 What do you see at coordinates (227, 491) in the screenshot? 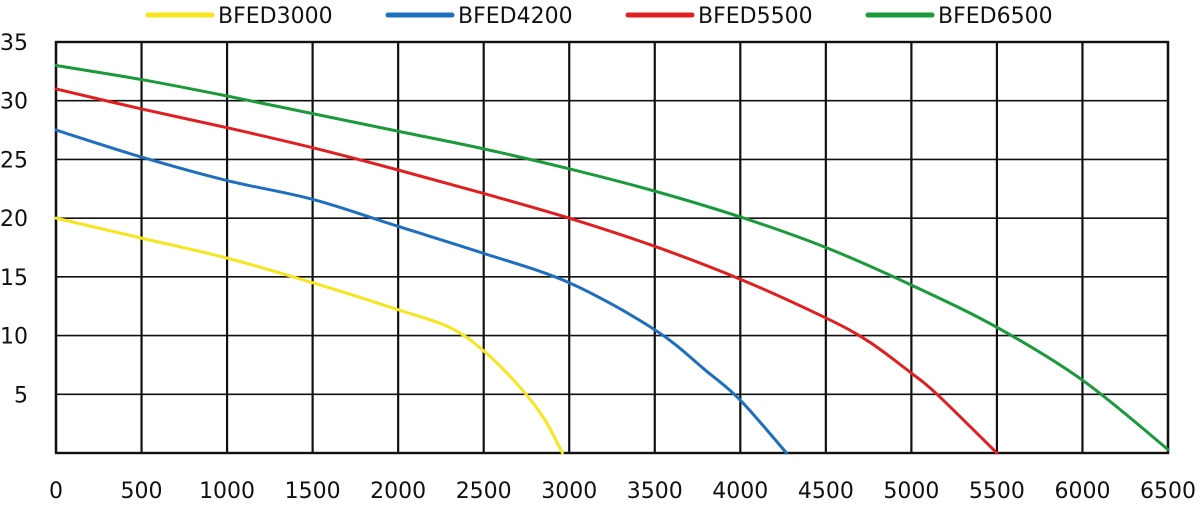
I see `x-tick-label-1000: 1000` at bounding box center [227, 491].